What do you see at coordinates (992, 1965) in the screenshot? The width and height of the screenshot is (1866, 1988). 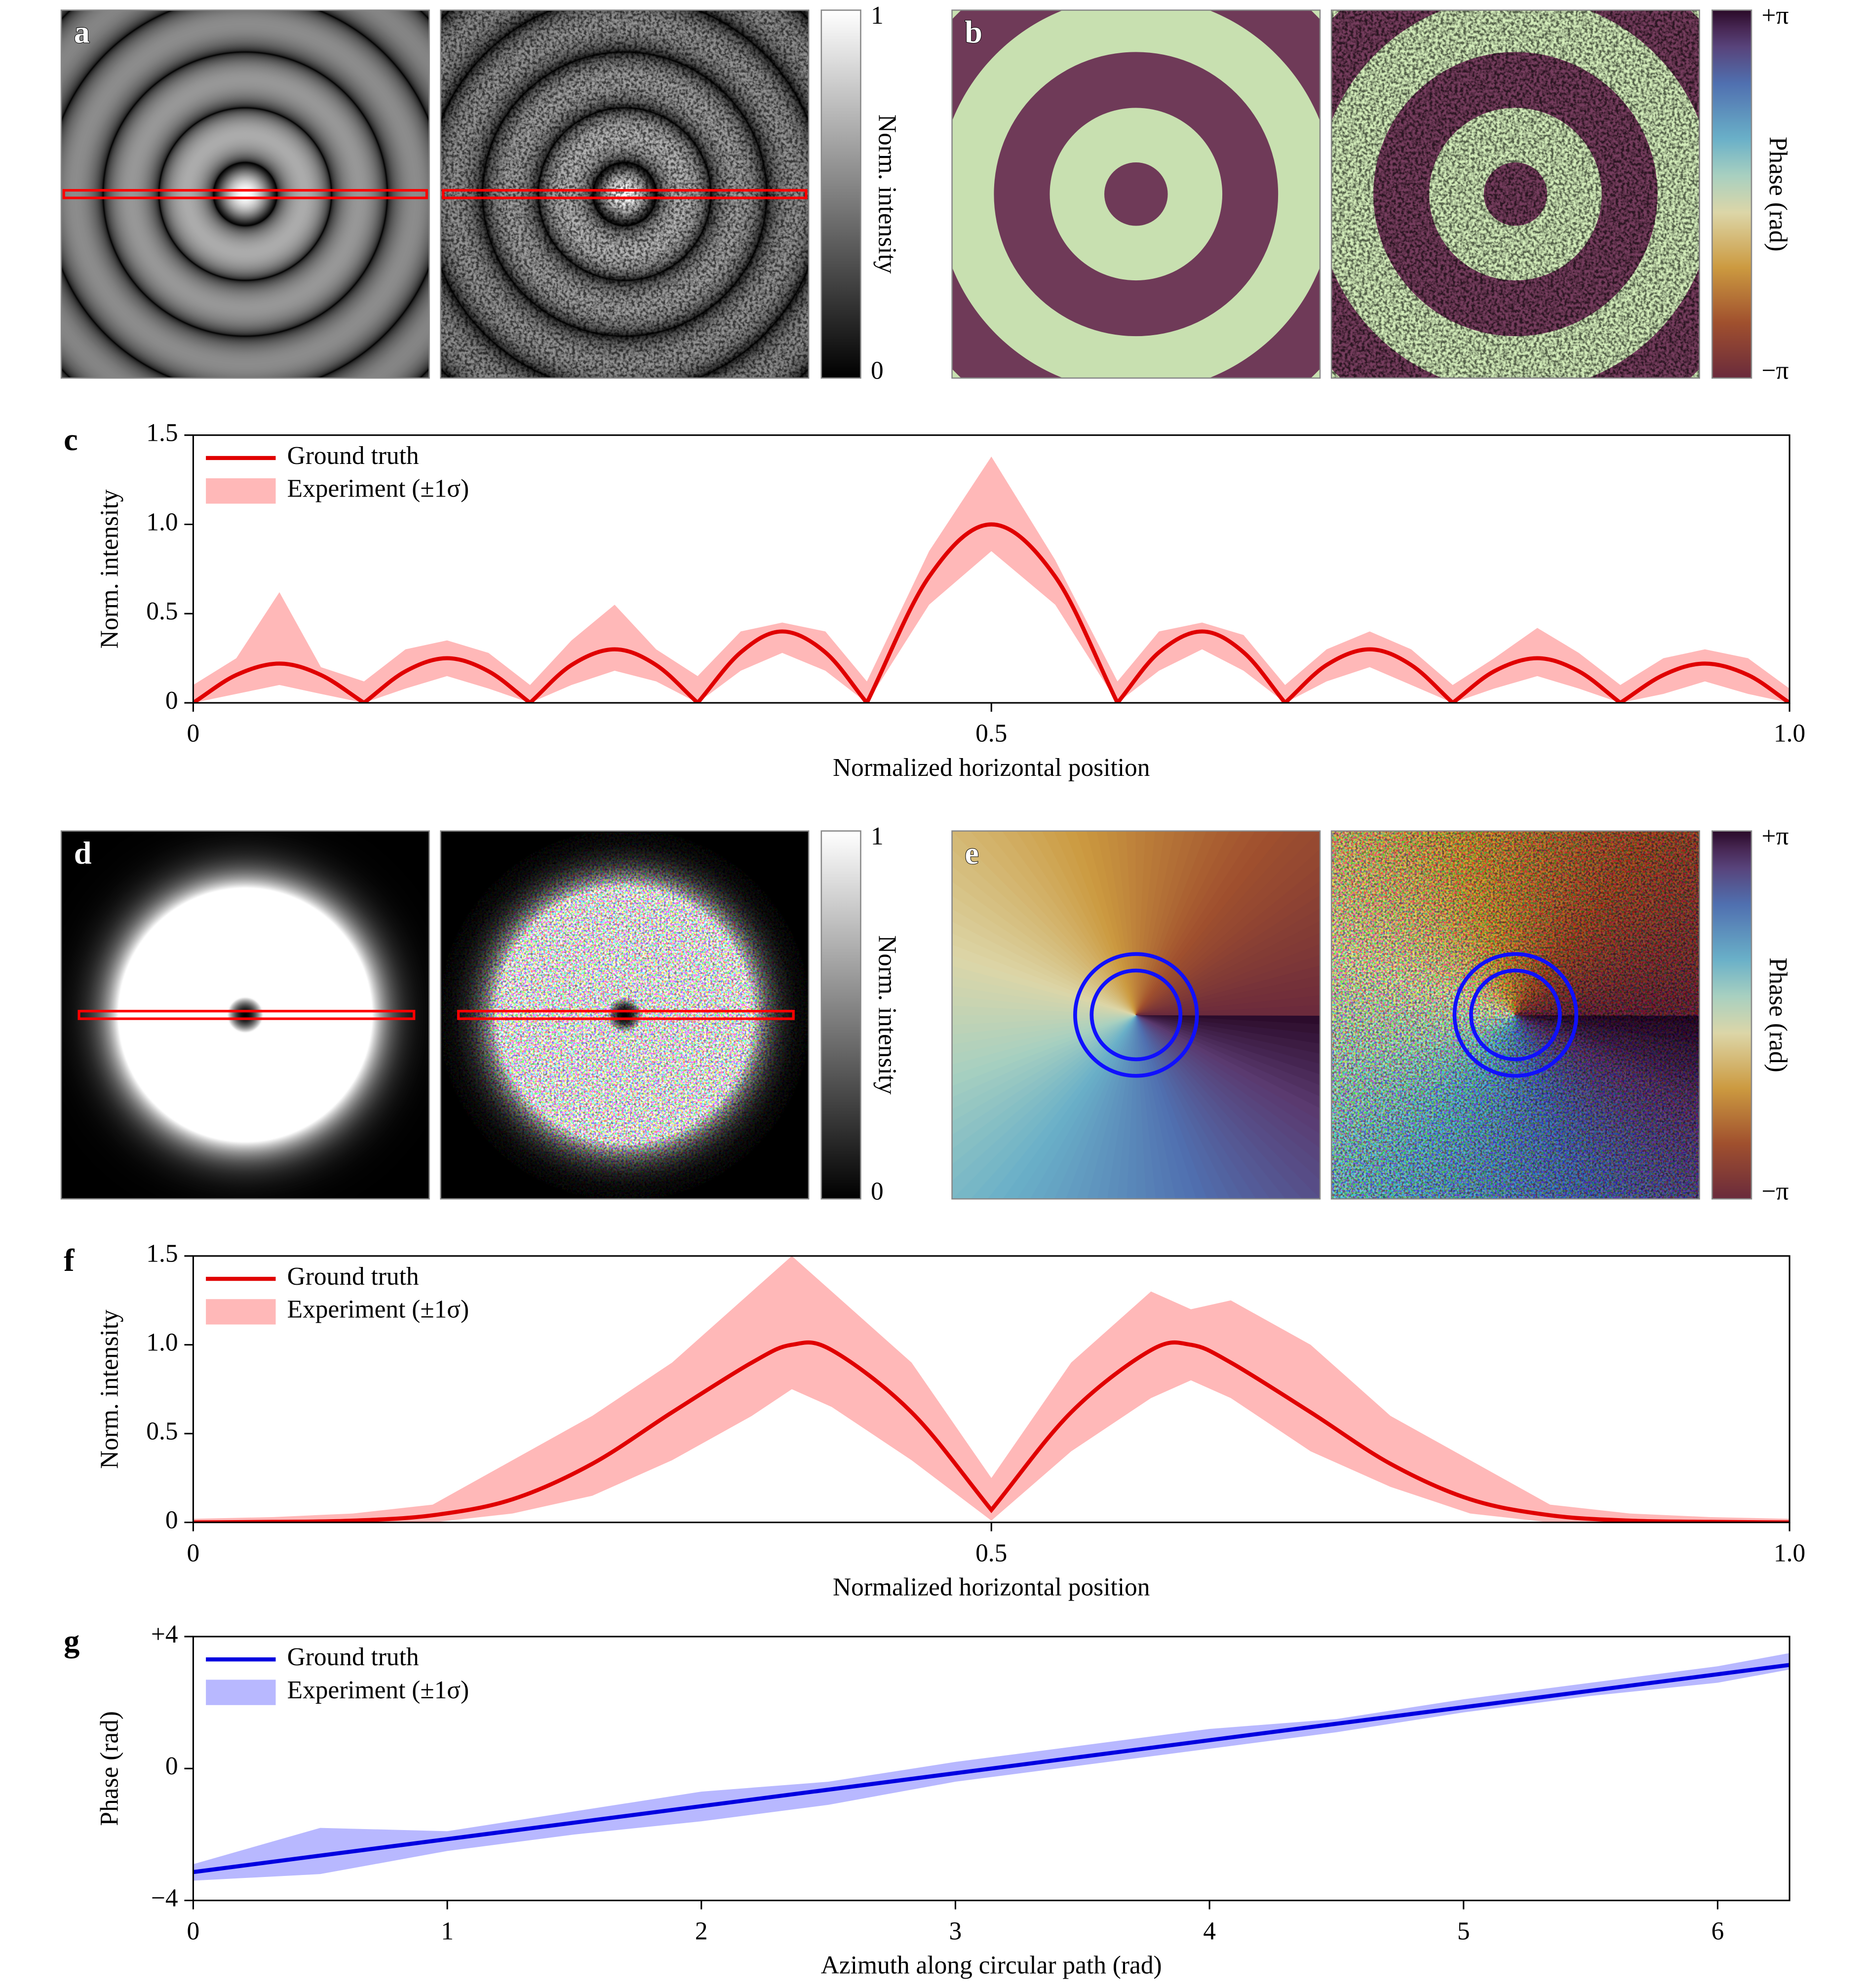 I see `x-axis-label: Azimuth along circular path (rad)` at bounding box center [992, 1965].